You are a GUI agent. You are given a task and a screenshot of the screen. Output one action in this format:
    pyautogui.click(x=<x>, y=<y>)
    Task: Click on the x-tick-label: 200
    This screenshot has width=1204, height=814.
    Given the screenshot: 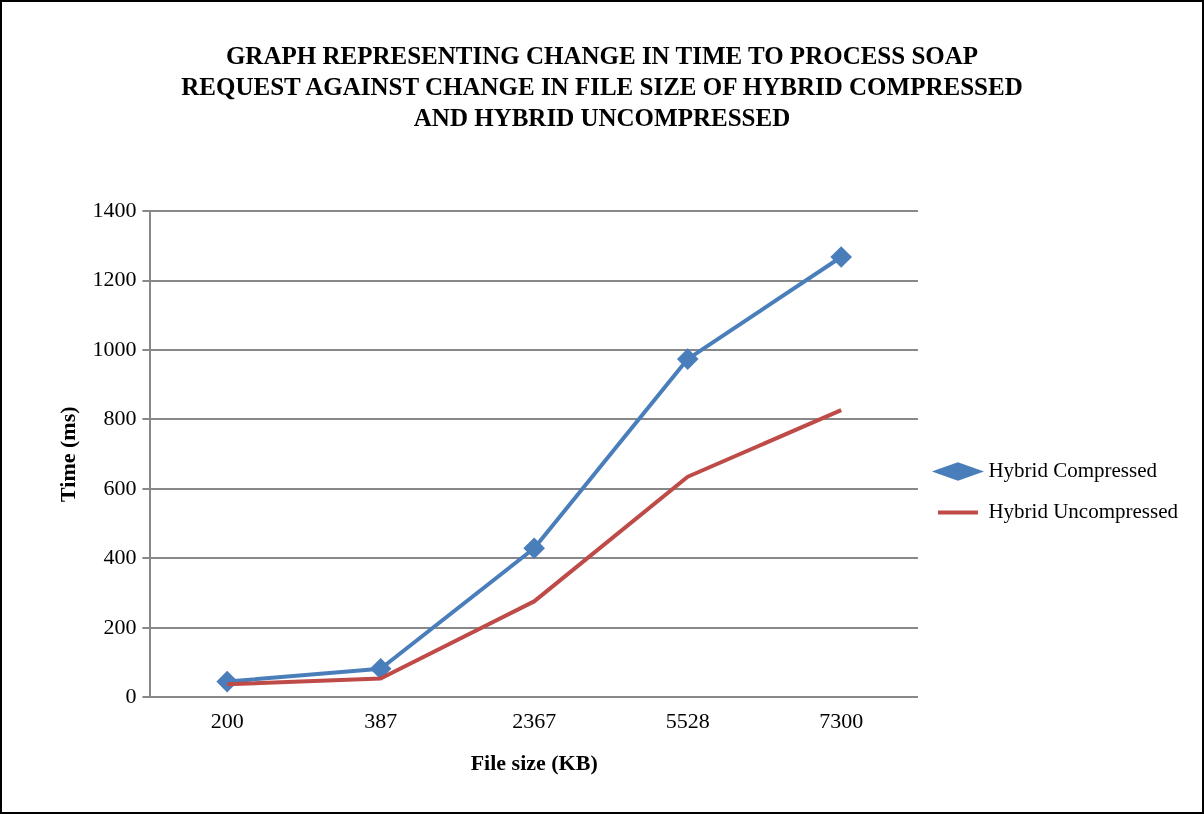 What is the action you would take?
    pyautogui.click(x=227, y=721)
    